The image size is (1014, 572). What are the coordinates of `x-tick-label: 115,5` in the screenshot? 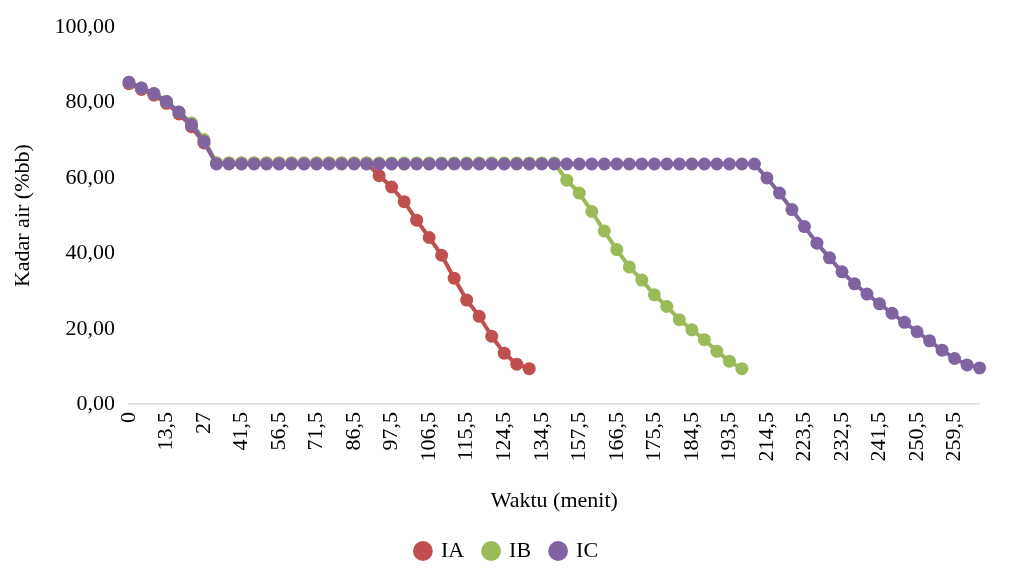 It's located at (465, 436).